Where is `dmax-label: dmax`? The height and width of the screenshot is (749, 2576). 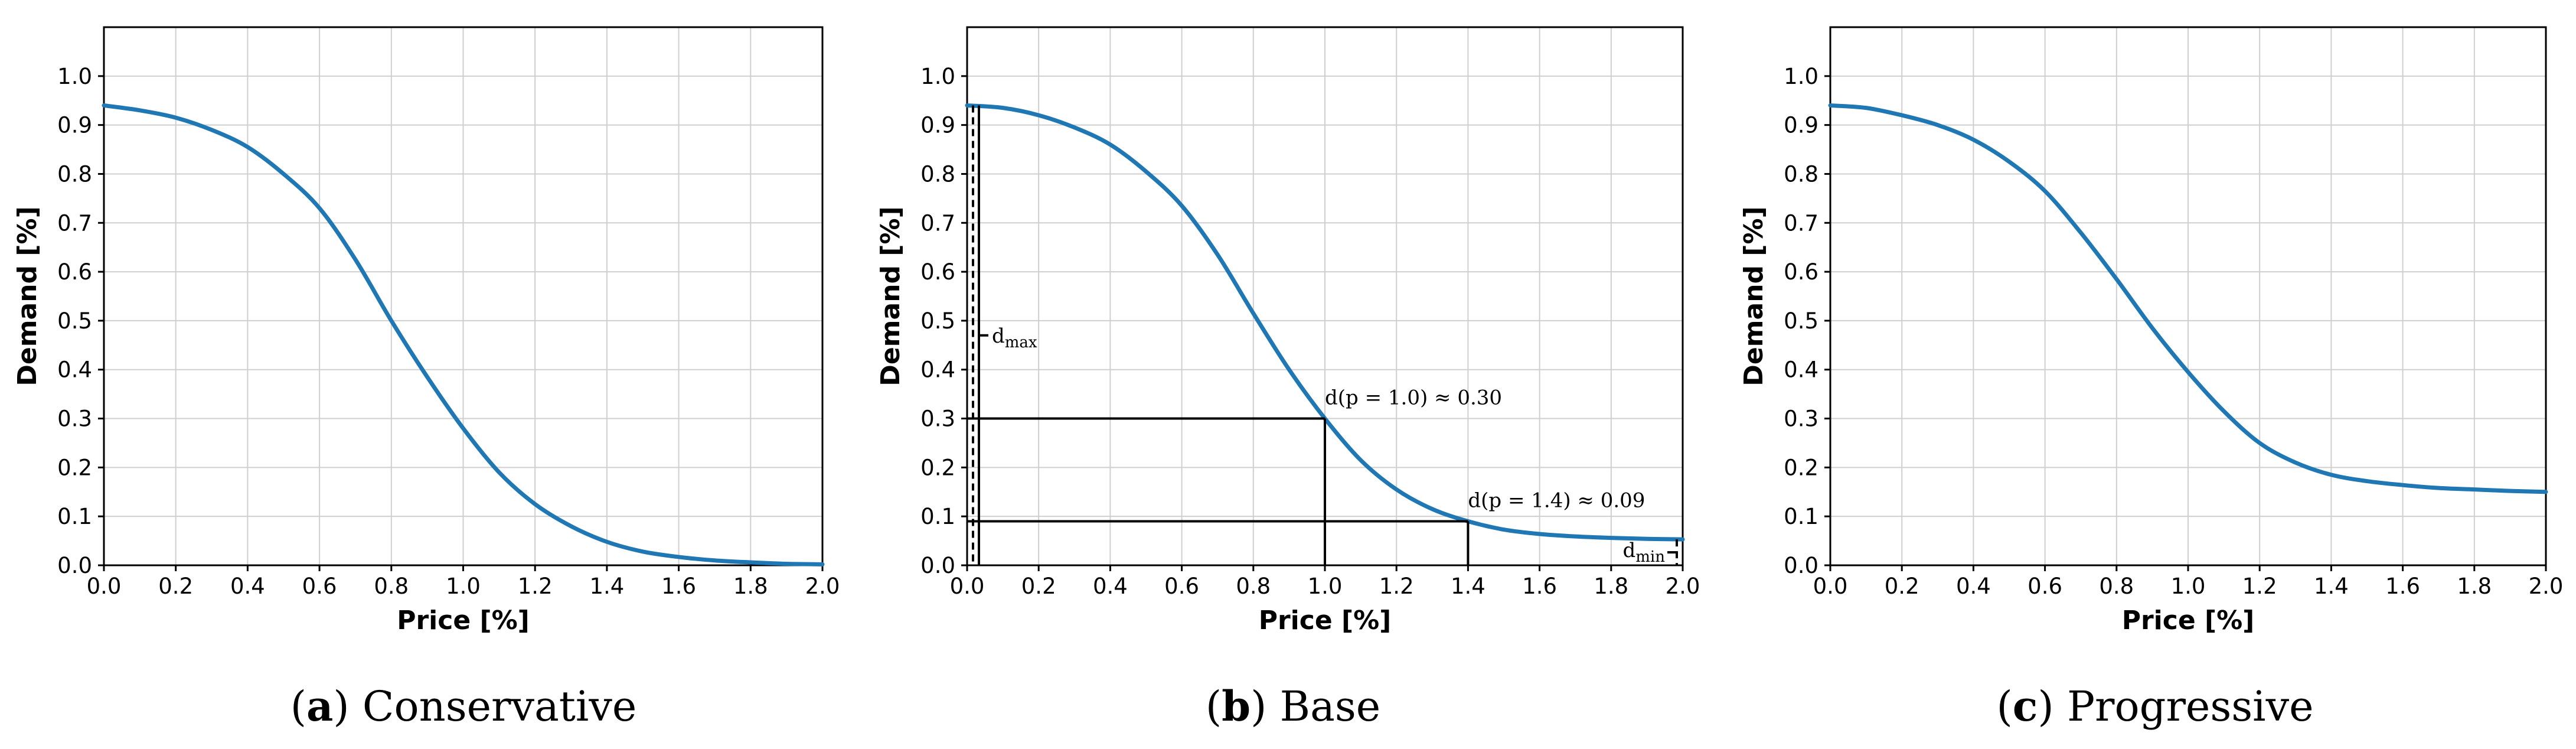
dmax-label: dmax is located at coordinates (1014, 338).